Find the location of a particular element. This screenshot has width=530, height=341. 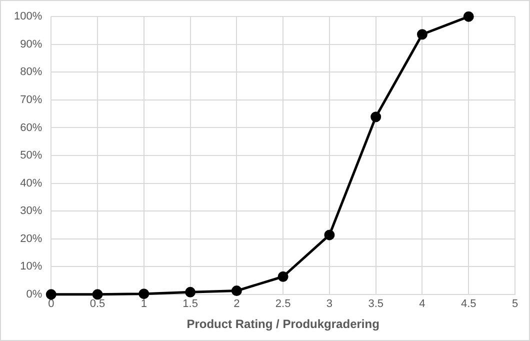

x-tick-label: 0 is located at coordinates (51, 304).